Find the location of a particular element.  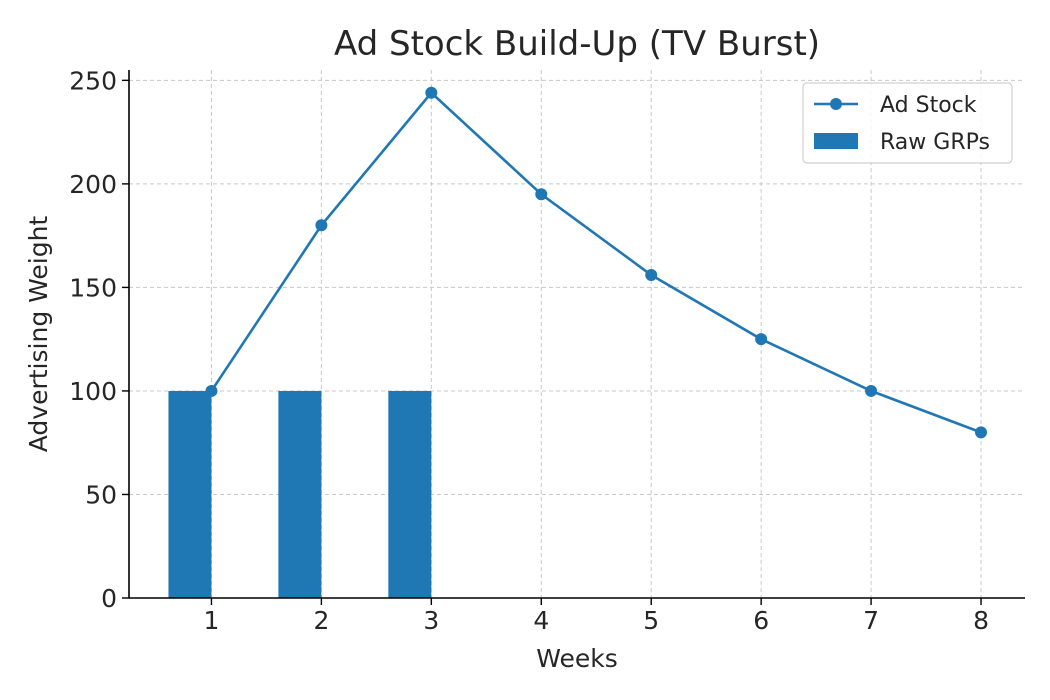

legend-label-ad-stock: Ad Stock is located at coordinates (928, 105).